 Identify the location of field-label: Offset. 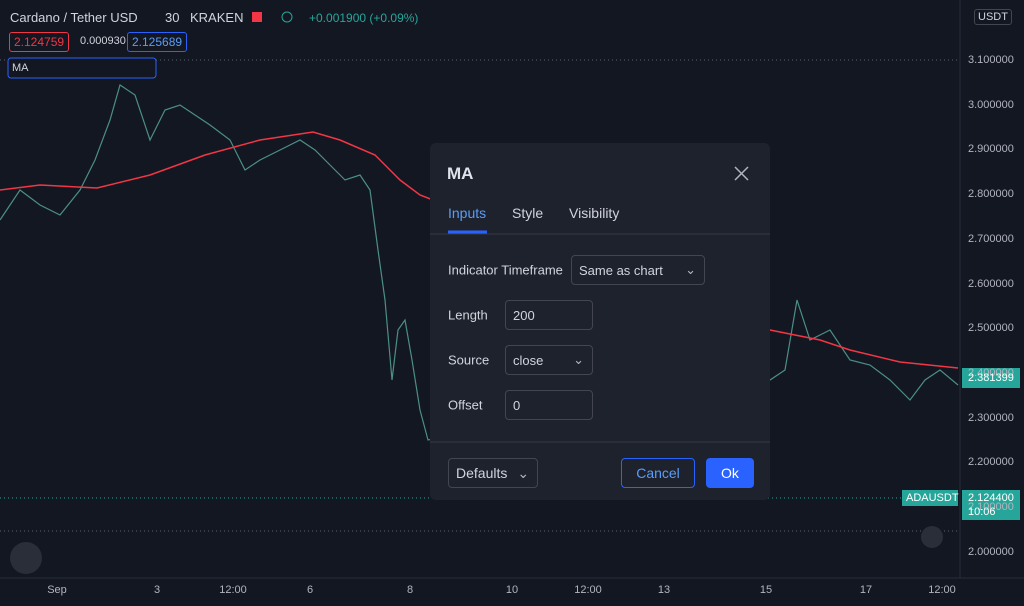
(465, 405).